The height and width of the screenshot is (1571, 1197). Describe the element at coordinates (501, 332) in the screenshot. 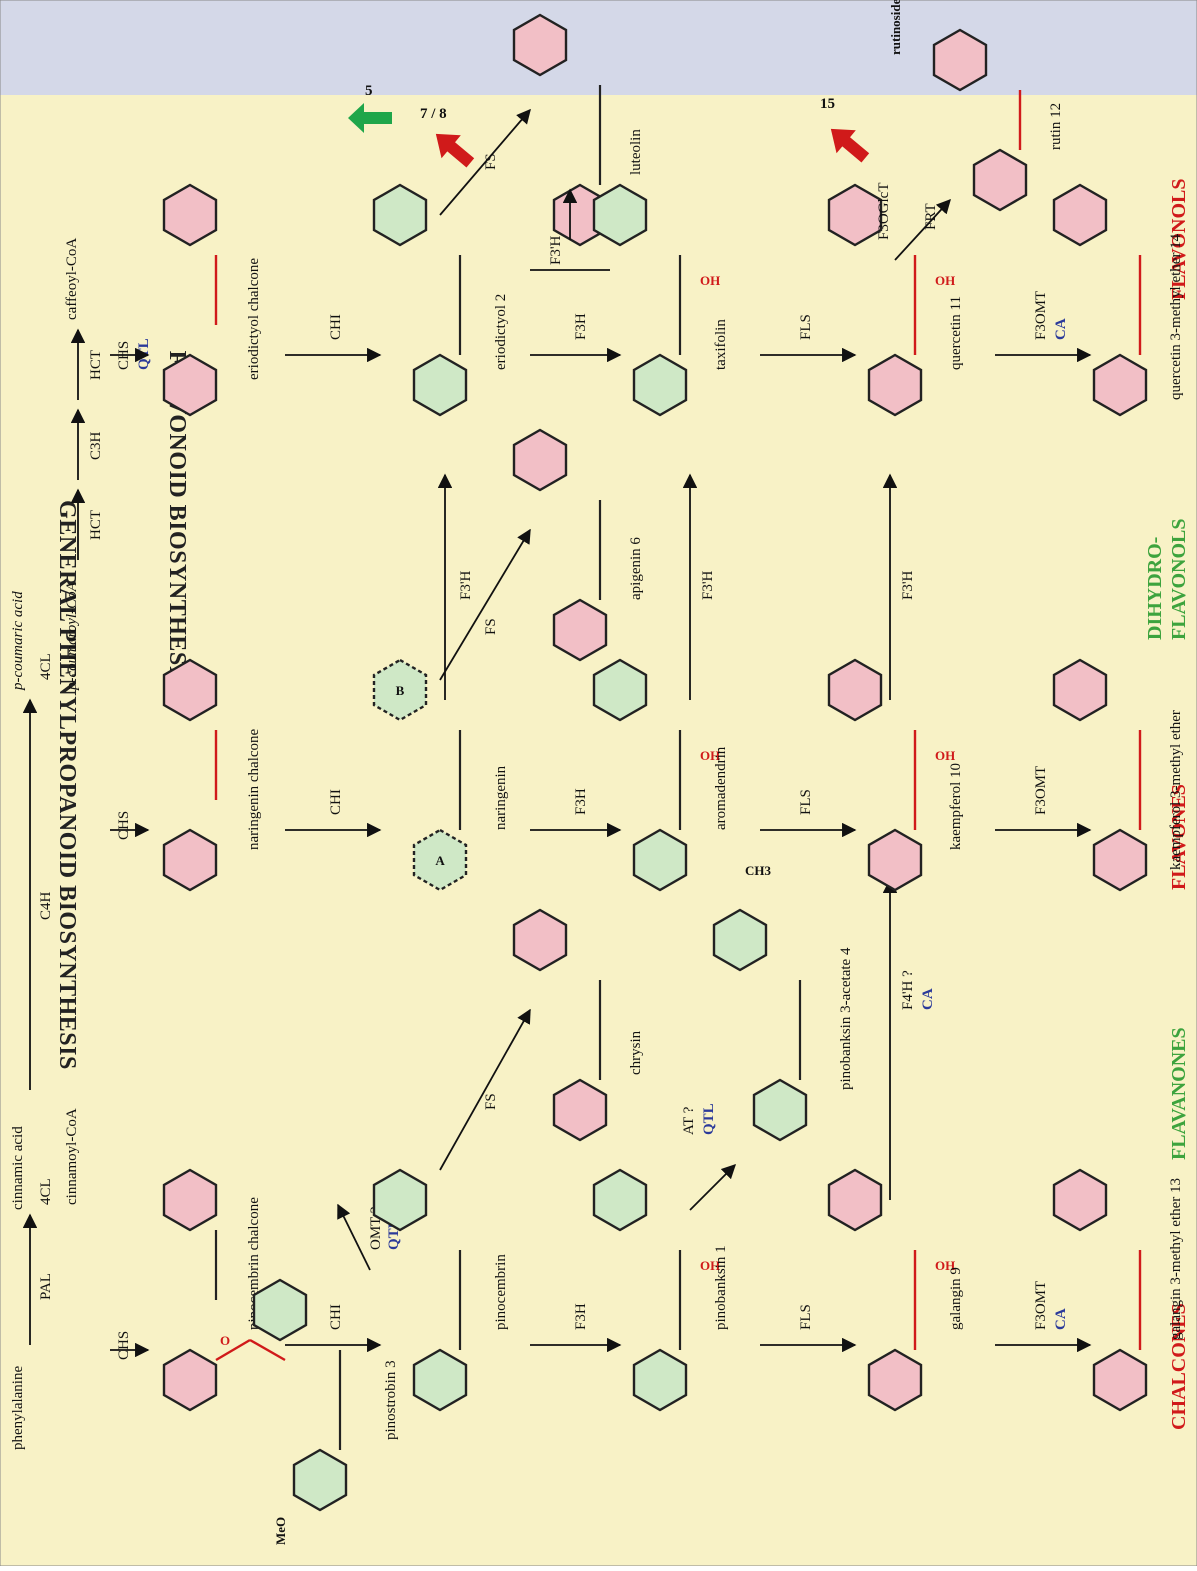

I see `svg-text: eriodictyol 2` at that location.